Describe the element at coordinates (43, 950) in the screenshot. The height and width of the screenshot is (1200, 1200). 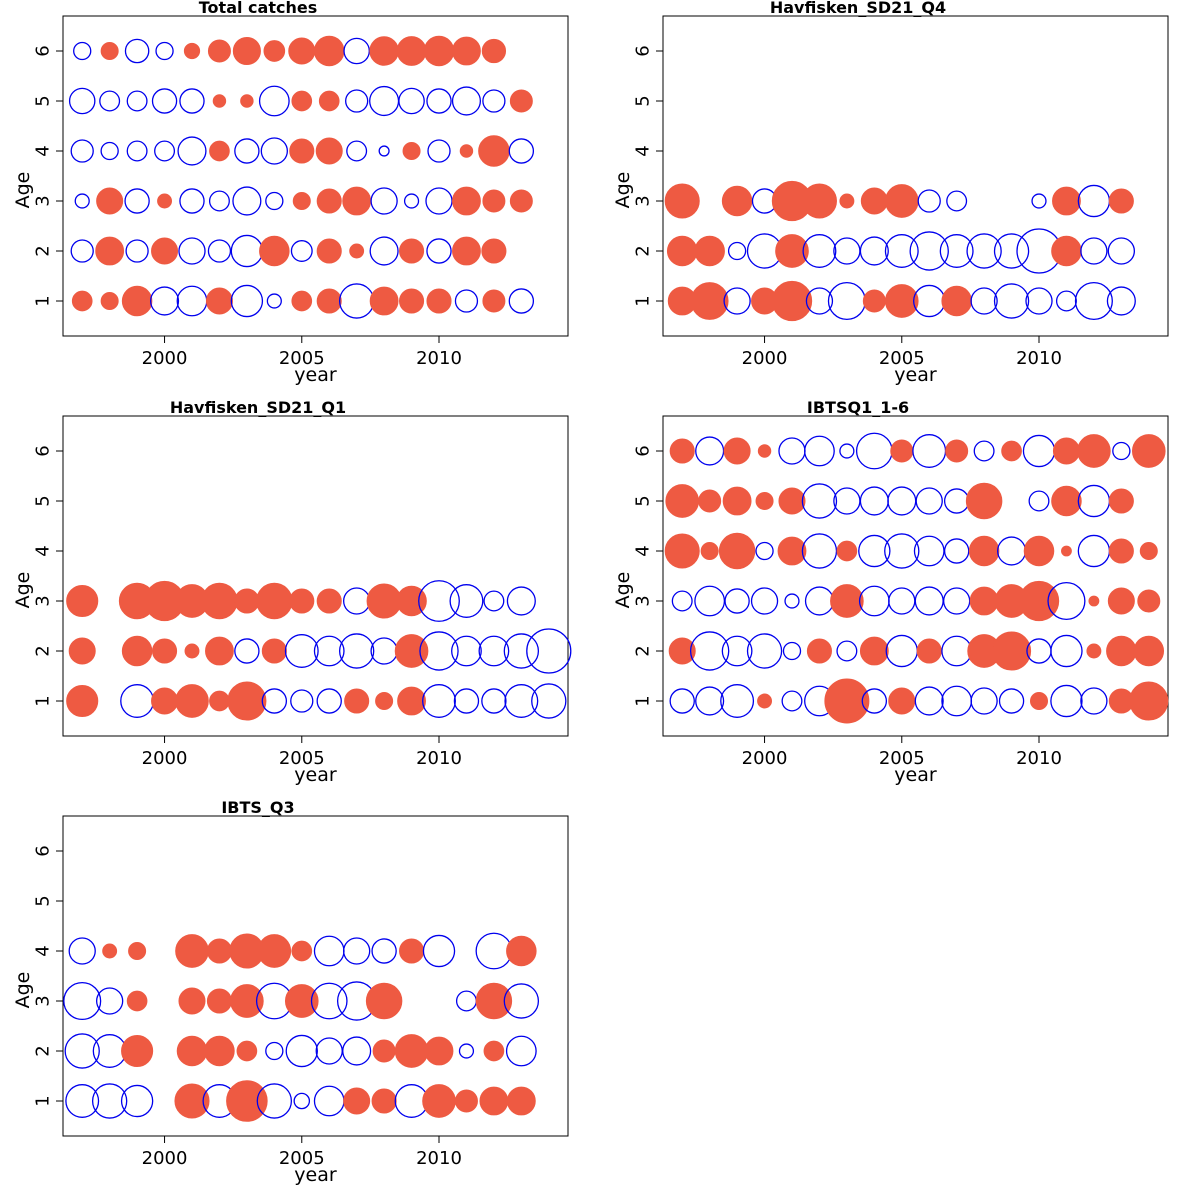
I see `y-tick-label: 4` at that location.